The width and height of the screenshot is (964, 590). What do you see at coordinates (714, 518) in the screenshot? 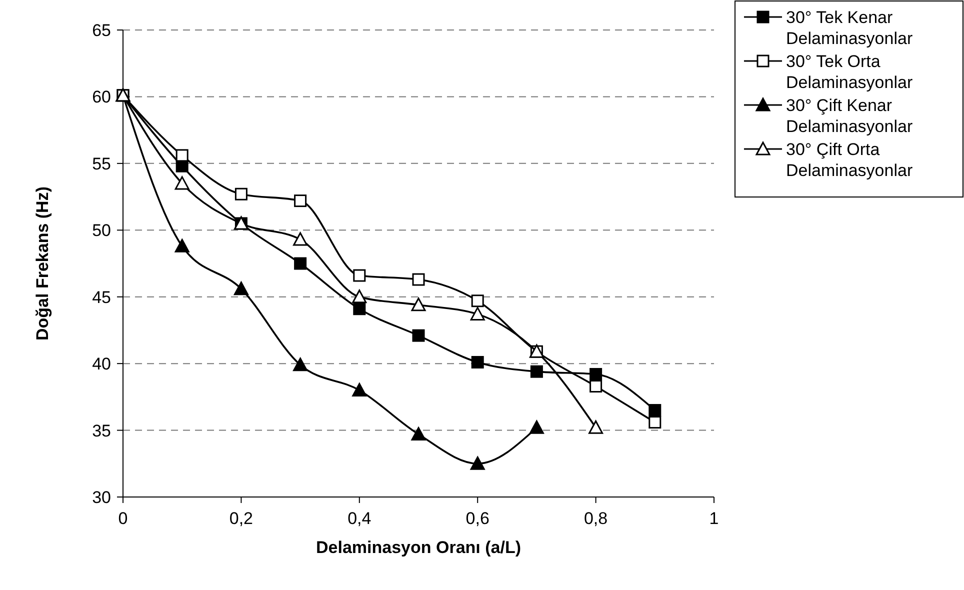
I see `x-tick-label: 1` at bounding box center [714, 518].